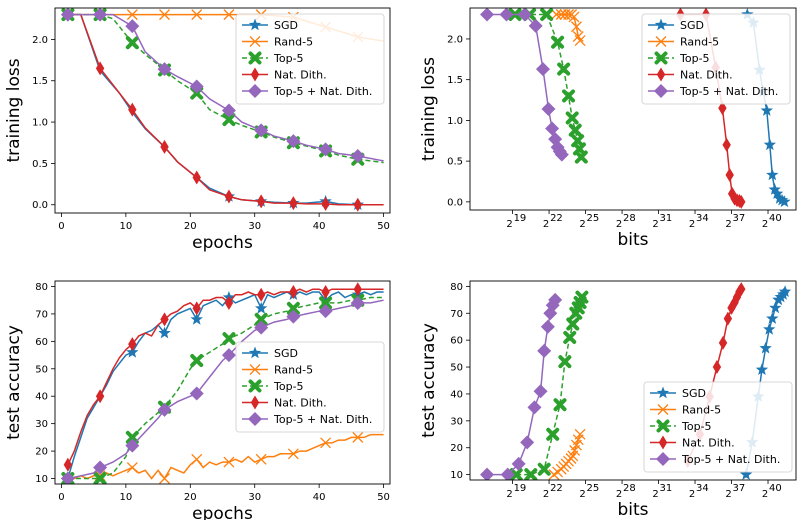  What do you see at coordinates (322, 91) in the screenshot?
I see `legend-label: Top-5 + Nat. Dith.` at bounding box center [322, 91].